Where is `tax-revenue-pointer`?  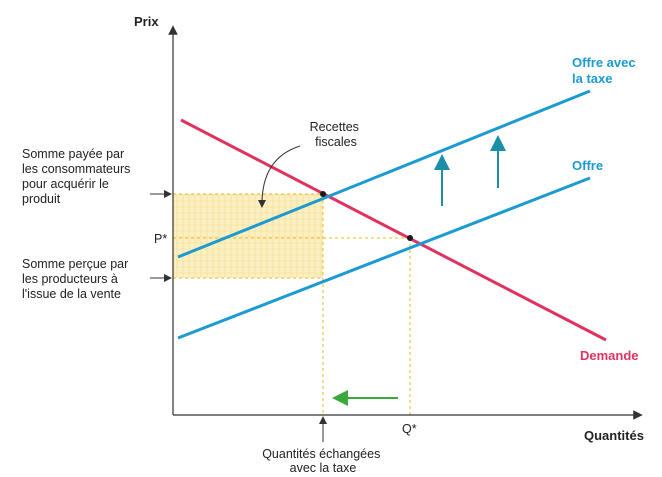
tax-revenue-pointer is located at coordinates (279, 176).